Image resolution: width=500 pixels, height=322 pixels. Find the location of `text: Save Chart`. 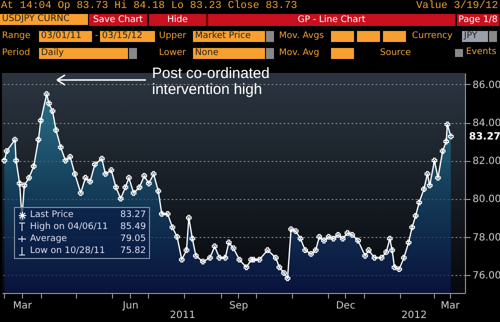

text: Save Chart is located at coordinates (118, 20).